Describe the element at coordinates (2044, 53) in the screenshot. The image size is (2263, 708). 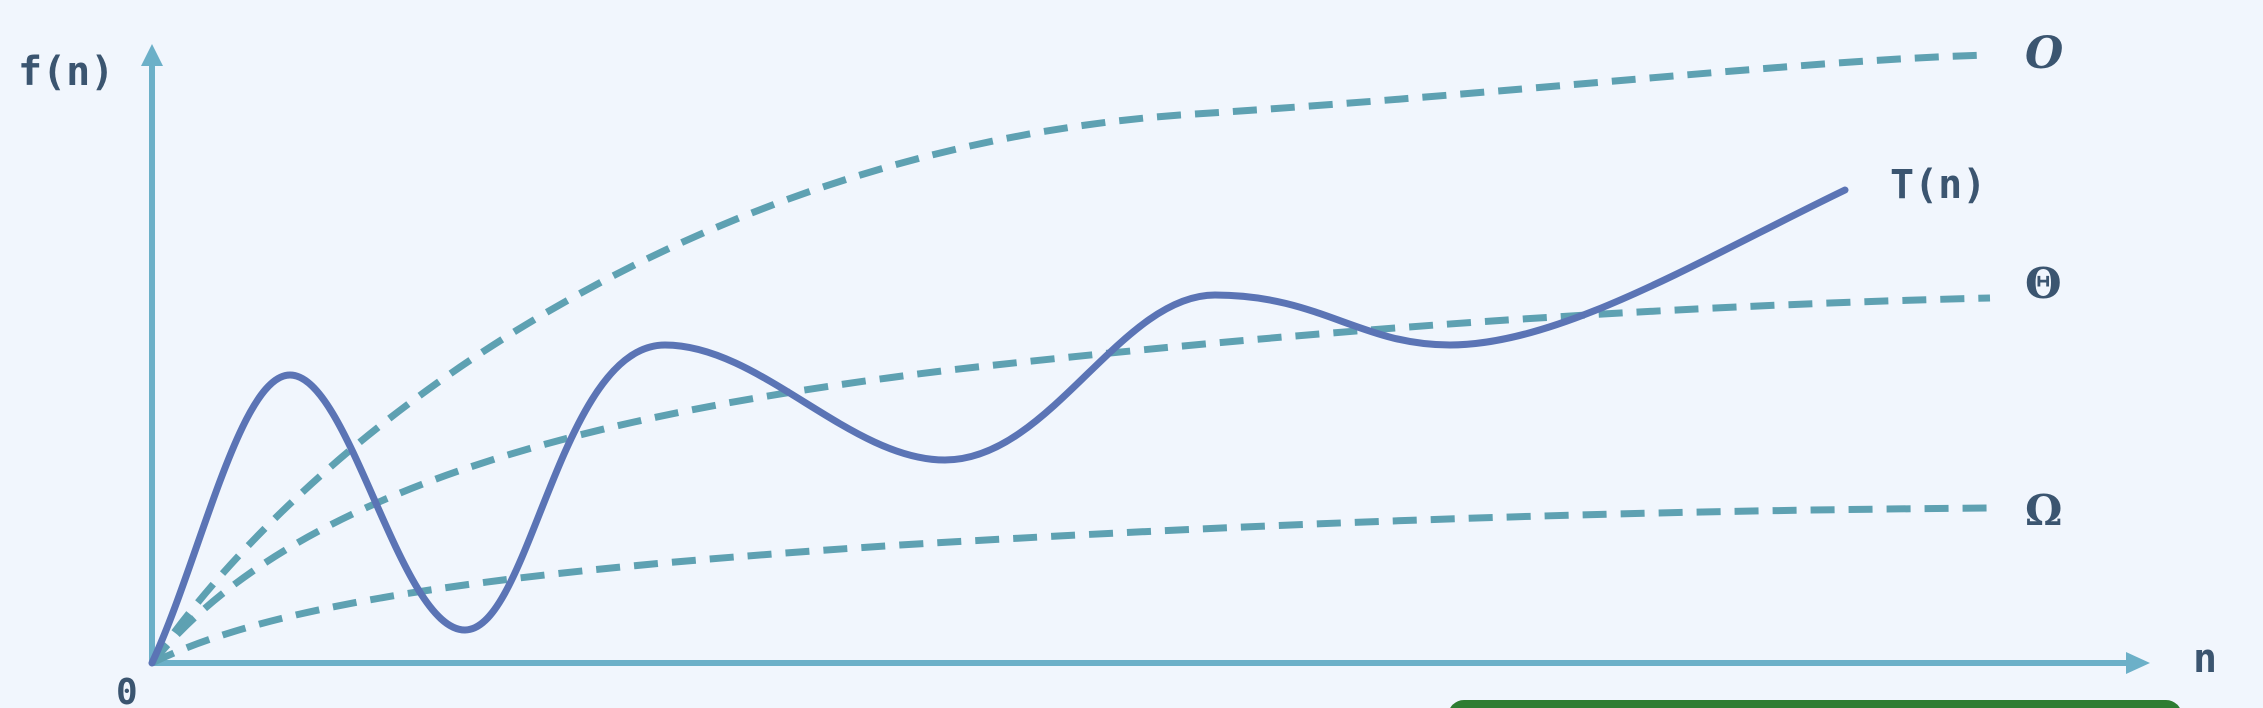
I see `big-o-label: O` at that location.